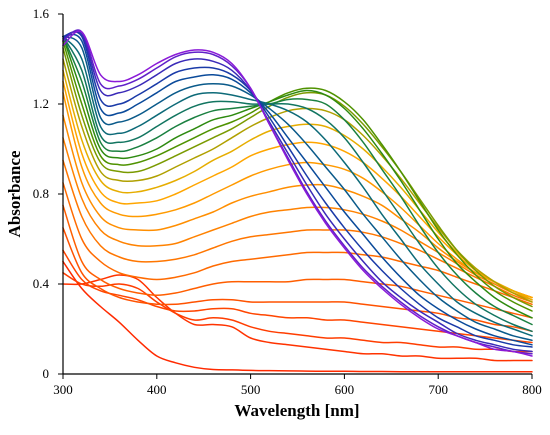 The height and width of the screenshot is (435, 550). What do you see at coordinates (157, 389) in the screenshot?
I see `x-tick-label: 400` at bounding box center [157, 389].